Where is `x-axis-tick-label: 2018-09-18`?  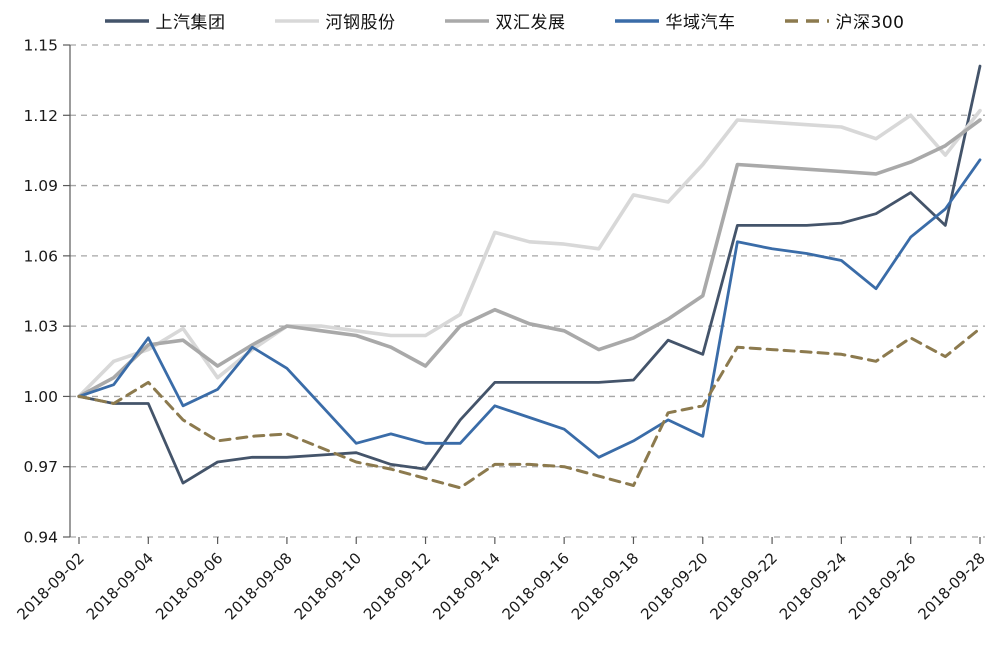
x-axis-tick-label: 2018-09-18 is located at coordinates (605, 586).